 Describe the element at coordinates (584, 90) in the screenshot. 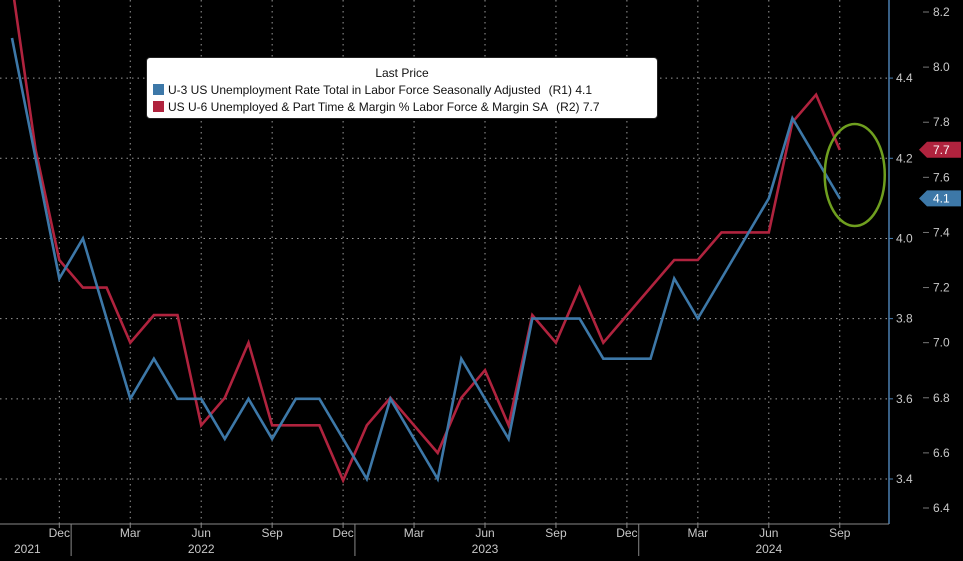

I see `legend-last-u3: 4.1` at that location.